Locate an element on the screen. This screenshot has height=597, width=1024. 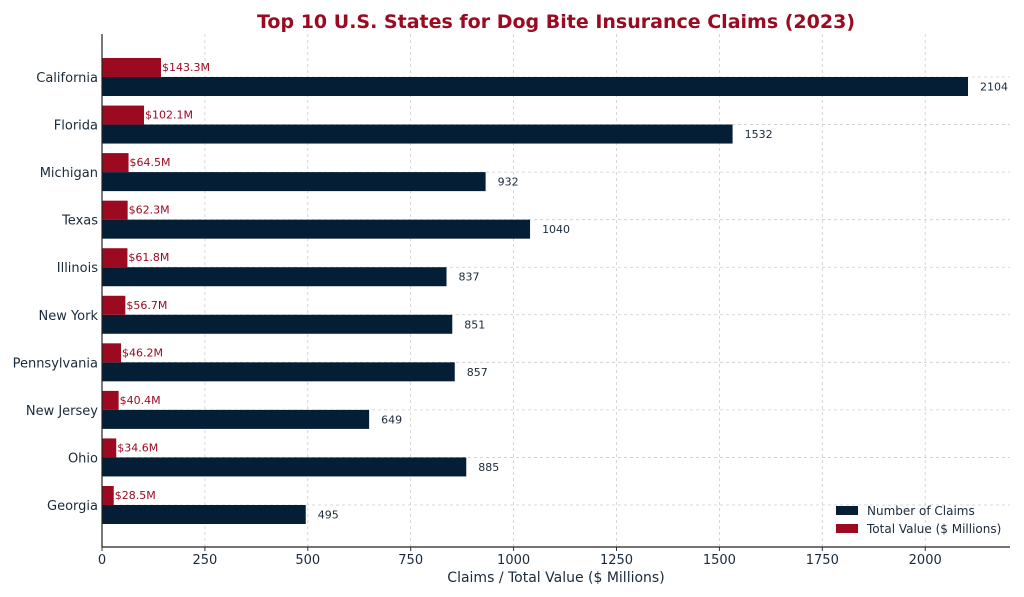
bar-value-label: $64.5M is located at coordinates (150, 162).